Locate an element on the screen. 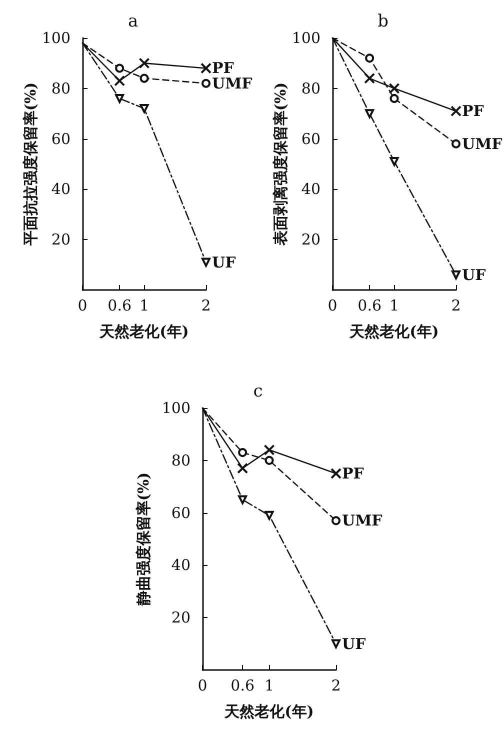 The image size is (503, 739). y-axis-title: 静曲强度保留率(%) is located at coordinates (143, 539).